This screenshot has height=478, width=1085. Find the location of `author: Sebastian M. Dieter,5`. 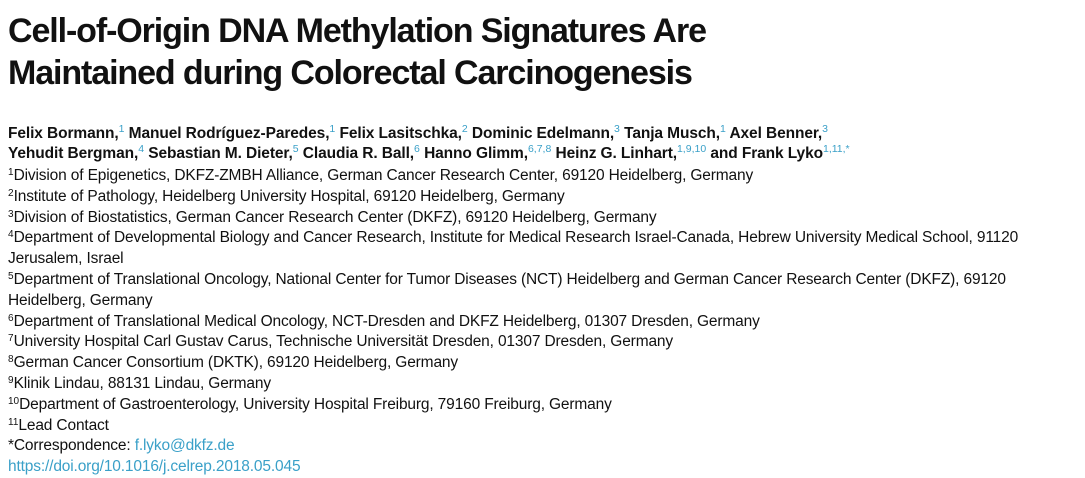

author: Sebastian M. Dieter,5 is located at coordinates (223, 152).